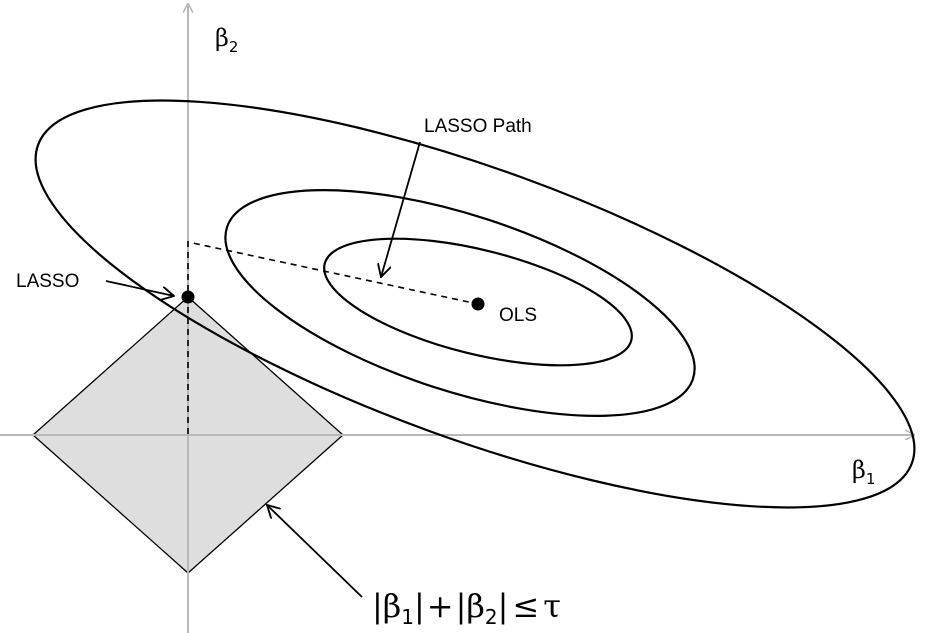 Image resolution: width=940 pixels, height=633 pixels. Describe the element at coordinates (188, 297) in the screenshot. I see `lasso-point` at that location.